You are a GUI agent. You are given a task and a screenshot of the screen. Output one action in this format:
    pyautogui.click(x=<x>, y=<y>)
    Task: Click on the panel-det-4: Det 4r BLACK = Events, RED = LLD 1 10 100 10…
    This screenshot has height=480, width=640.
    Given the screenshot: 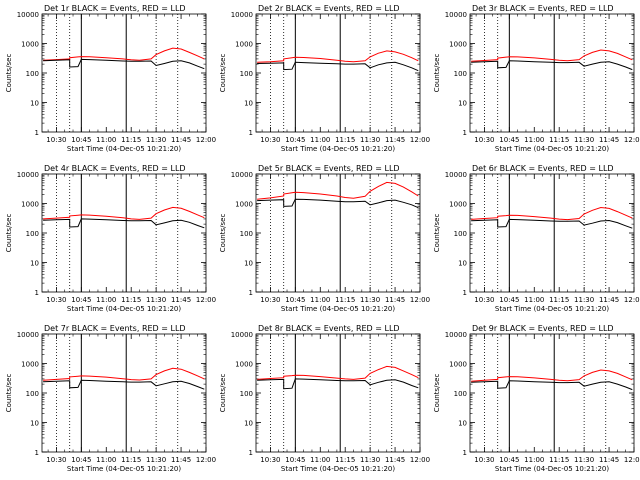 What is the action you would take?
    pyautogui.click(x=110, y=238)
    